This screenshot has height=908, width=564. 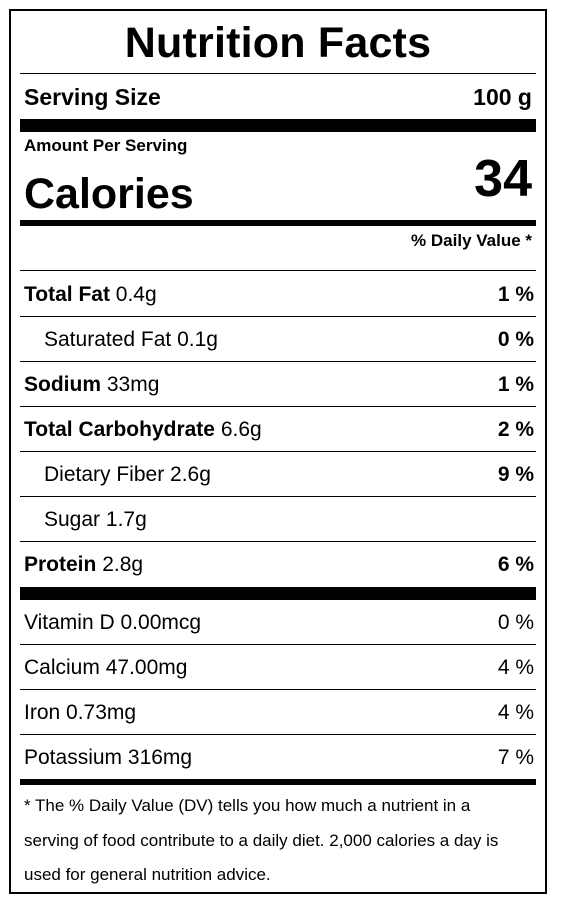 What do you see at coordinates (278, 475) in the screenshot?
I see `nutrient-row-dietary-fiber: Dietary Fiber 2.6g 9 %` at bounding box center [278, 475].